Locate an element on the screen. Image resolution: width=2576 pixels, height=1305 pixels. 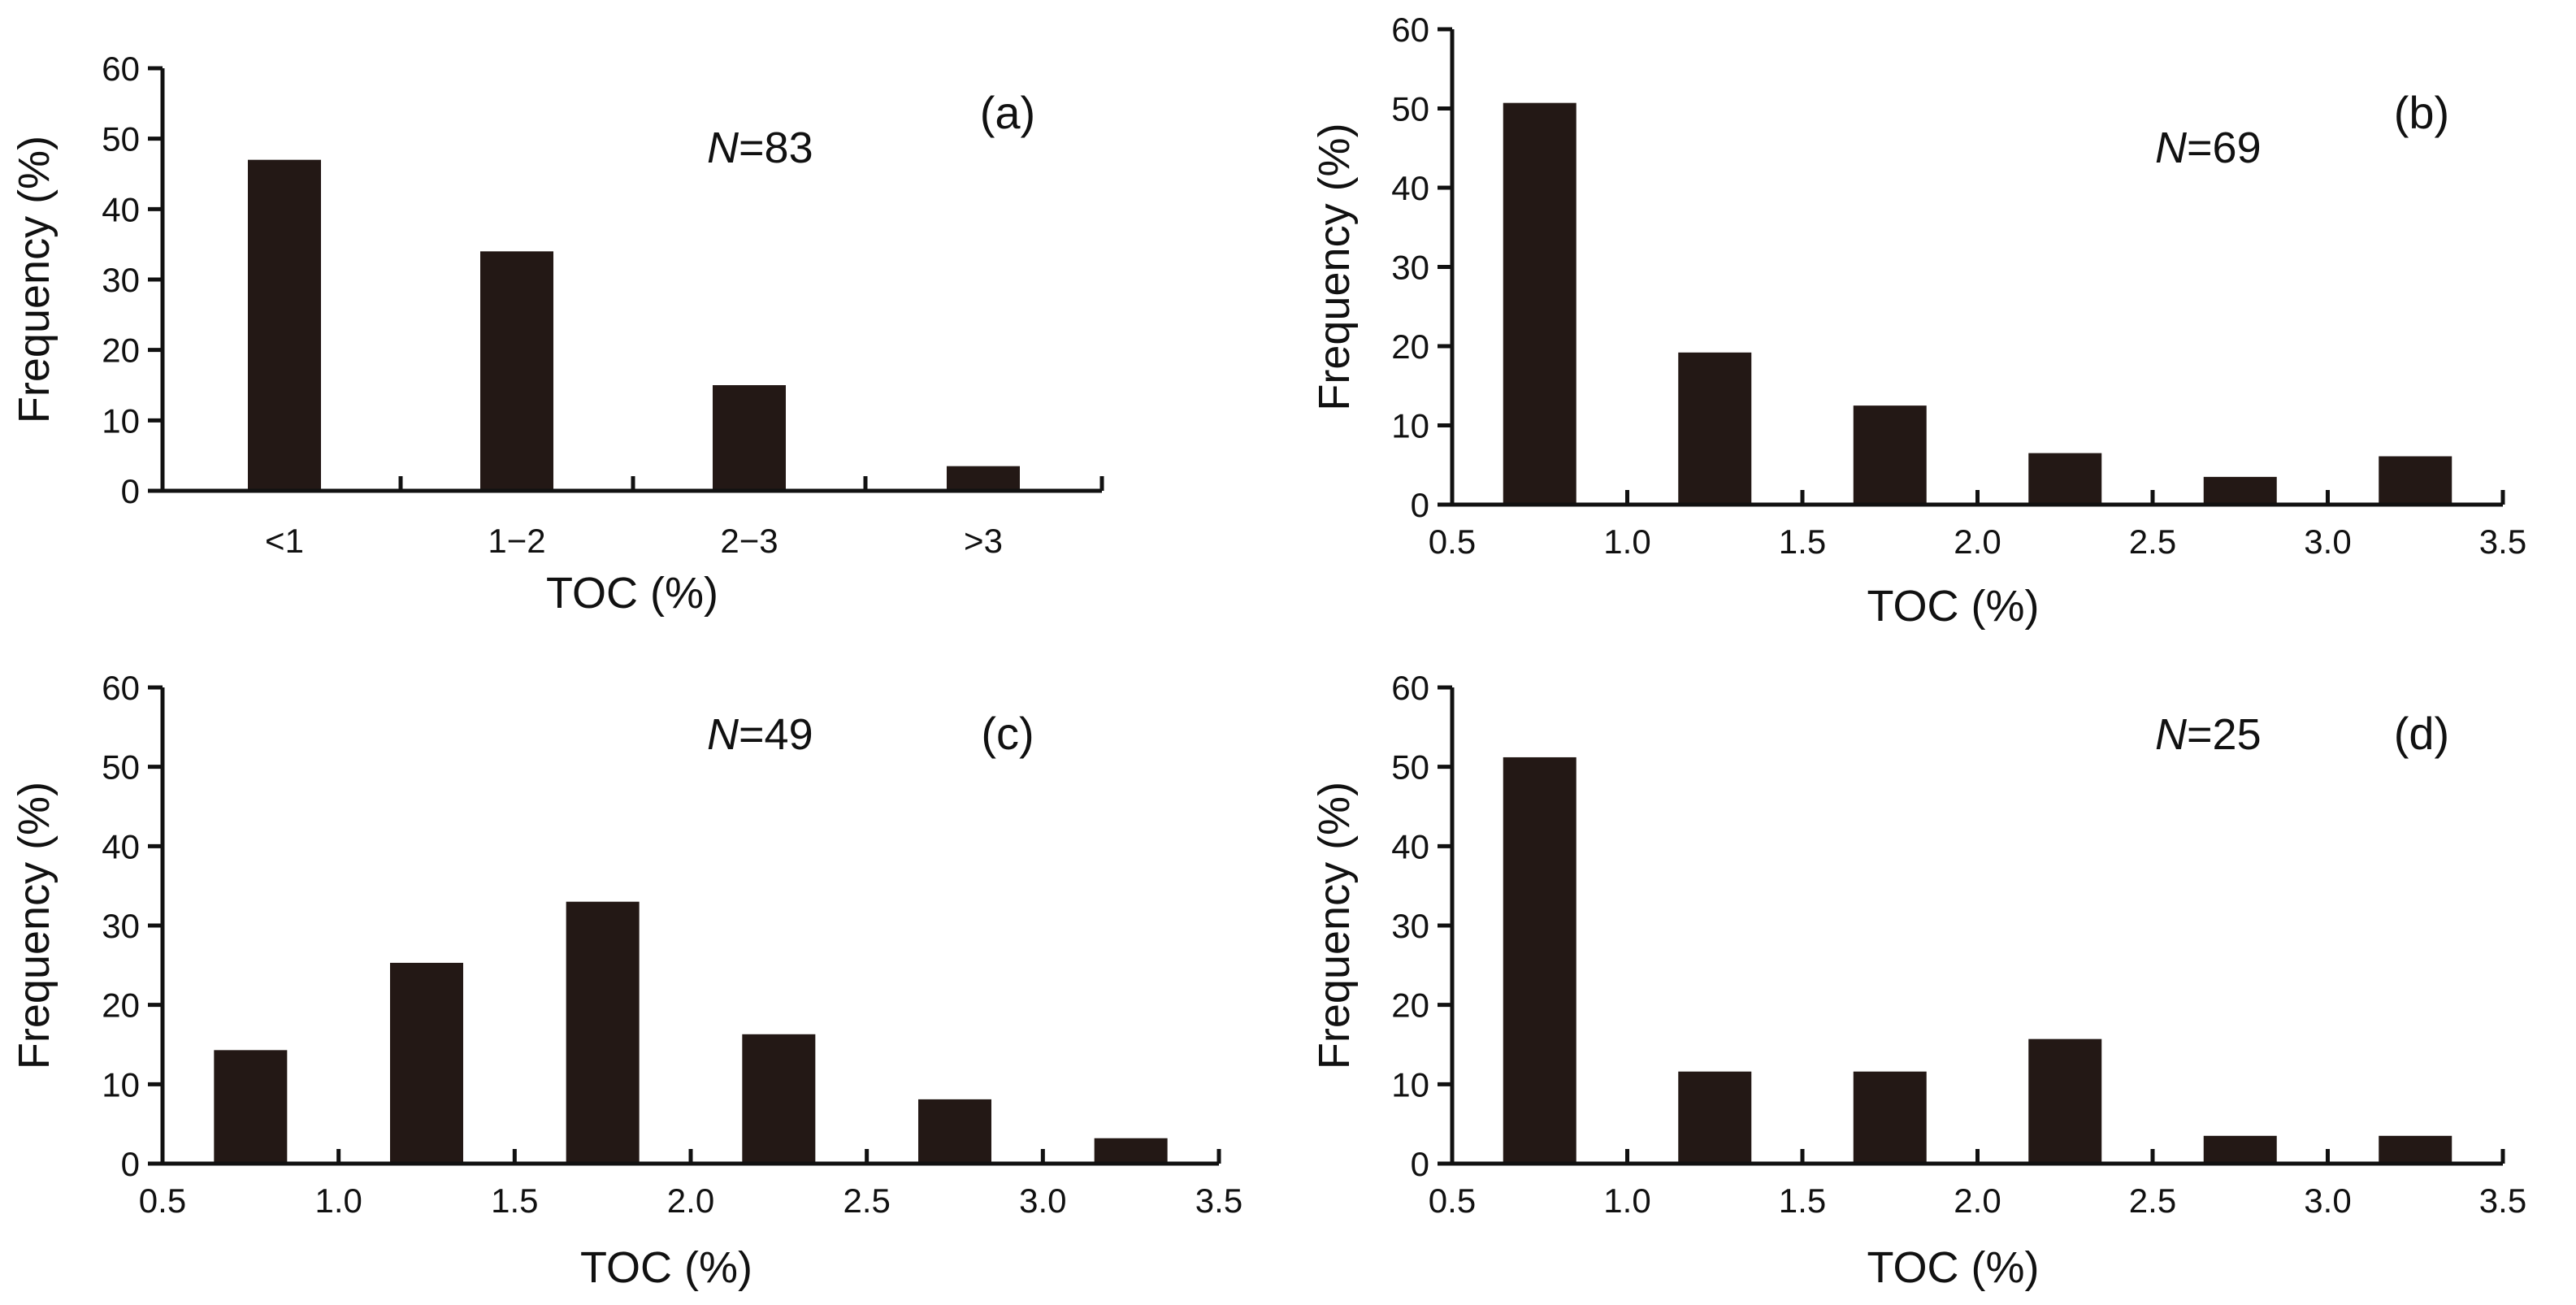
x-category-label-a-3: 2−3 is located at coordinates (749, 541).